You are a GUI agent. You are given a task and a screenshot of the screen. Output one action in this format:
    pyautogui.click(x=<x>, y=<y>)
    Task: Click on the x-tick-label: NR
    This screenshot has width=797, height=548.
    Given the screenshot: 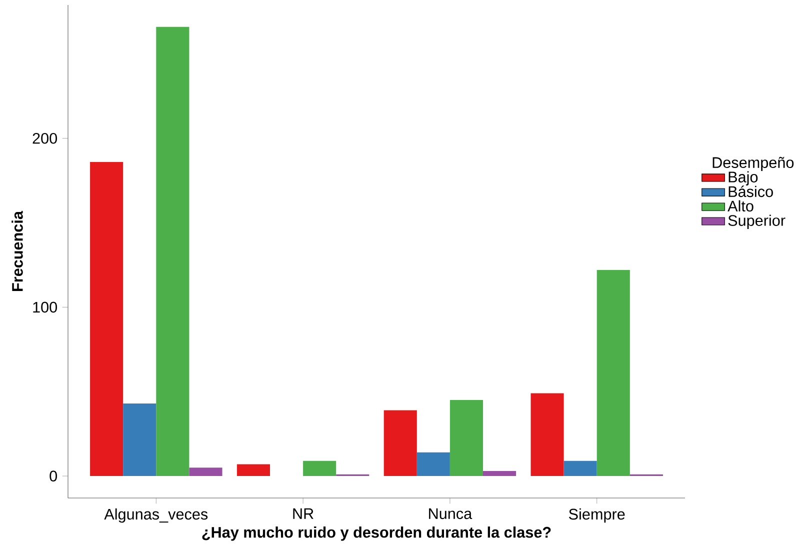 What is the action you would take?
    pyautogui.click(x=303, y=513)
    